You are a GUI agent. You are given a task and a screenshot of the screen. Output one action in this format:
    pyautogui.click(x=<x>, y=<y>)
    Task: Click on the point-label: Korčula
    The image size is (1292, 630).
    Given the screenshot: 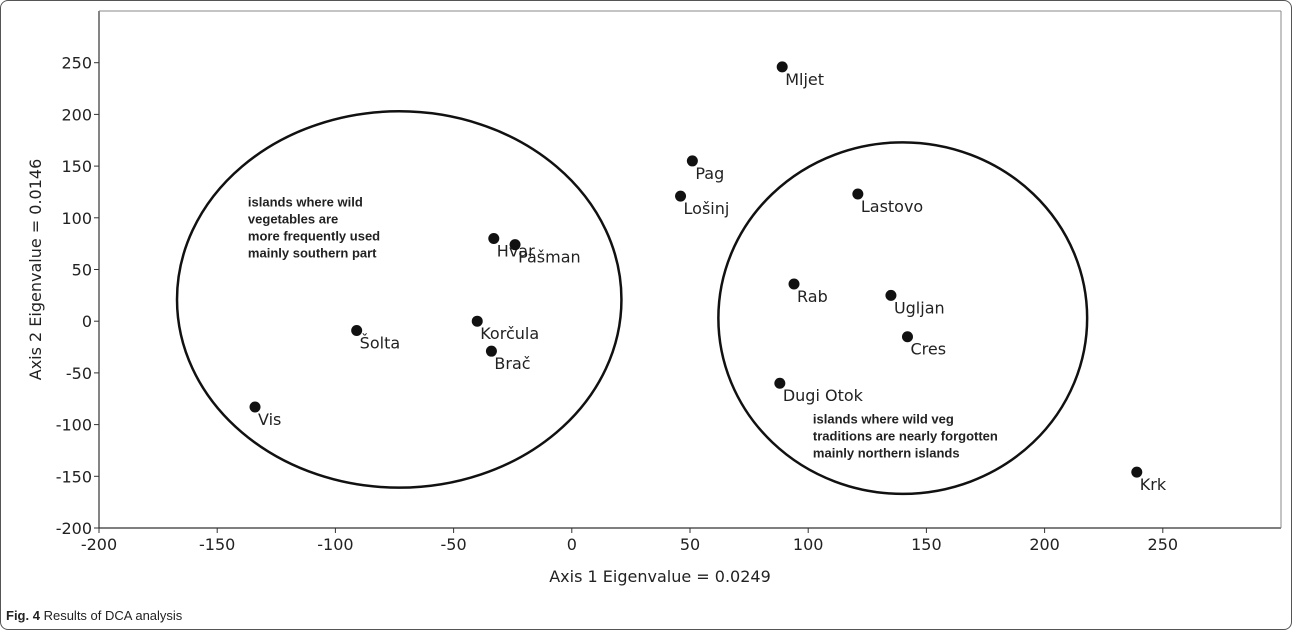 What is the action you would take?
    pyautogui.click(x=509, y=333)
    